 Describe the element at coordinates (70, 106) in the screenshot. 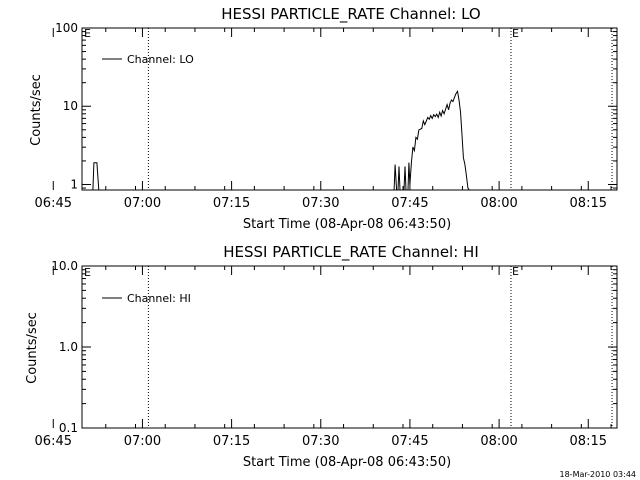

I see `y-tick-label: 10` at that location.